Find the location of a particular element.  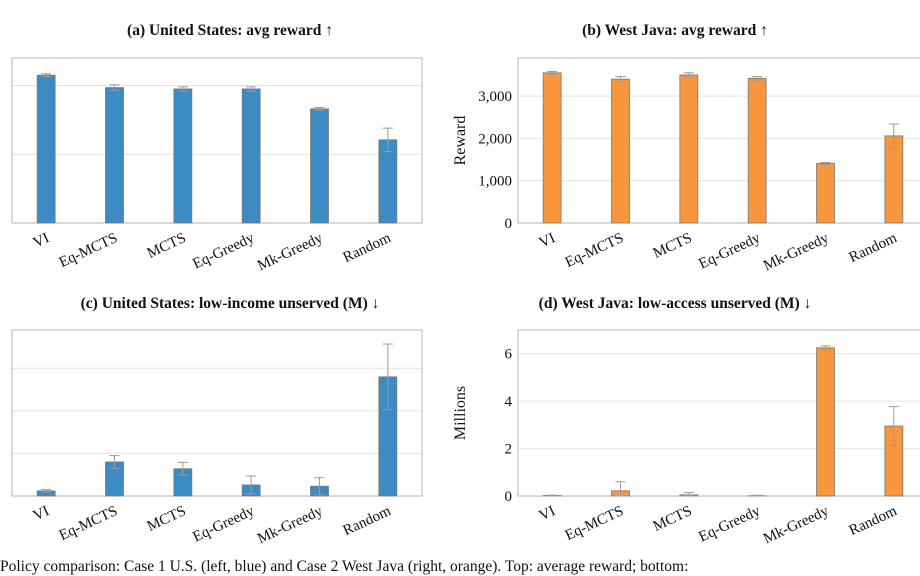

y-tick-label: 4 is located at coordinates (509, 402).